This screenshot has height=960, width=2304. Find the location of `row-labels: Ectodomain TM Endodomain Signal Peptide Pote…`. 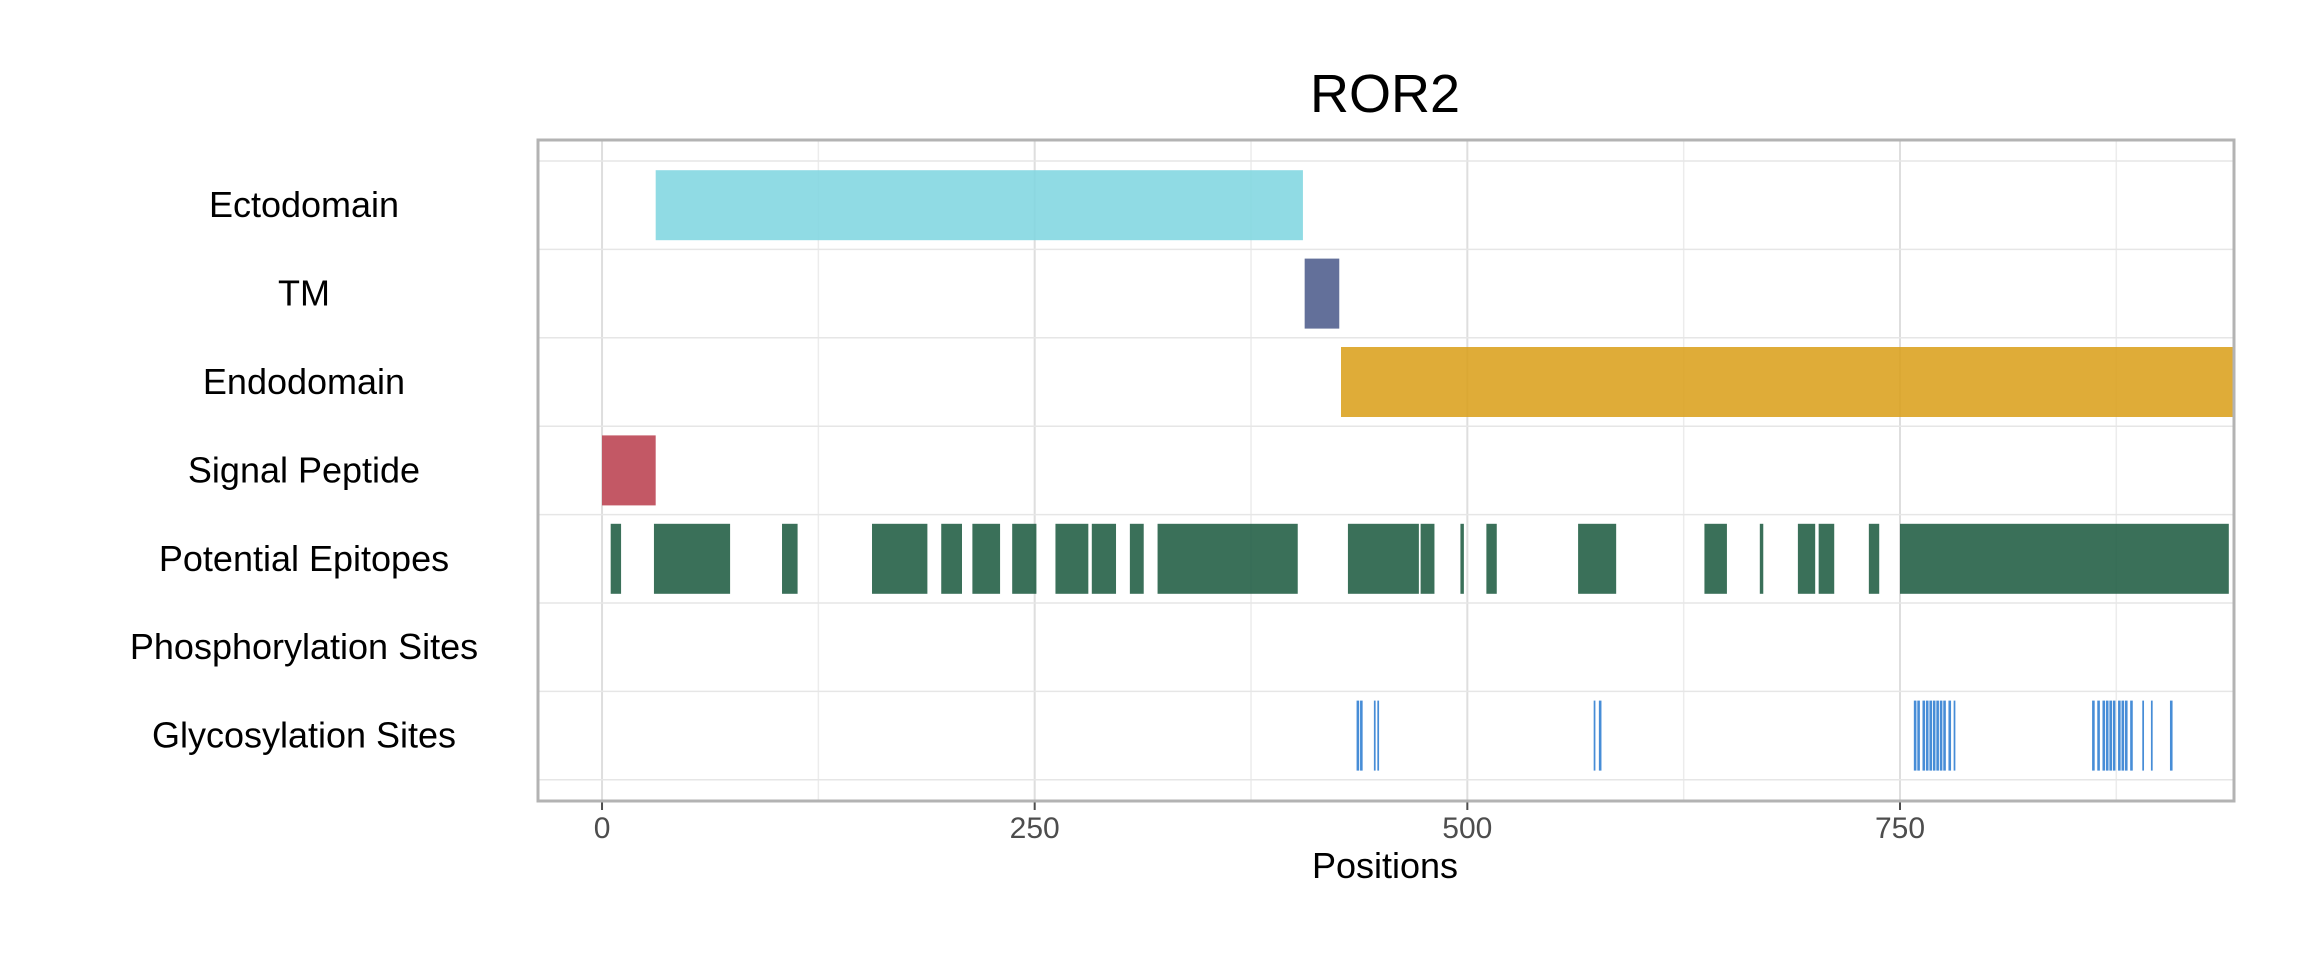

row-labels: Ectodomain TM Endodomain Signal Peptide Pote… is located at coordinates (304, 469).